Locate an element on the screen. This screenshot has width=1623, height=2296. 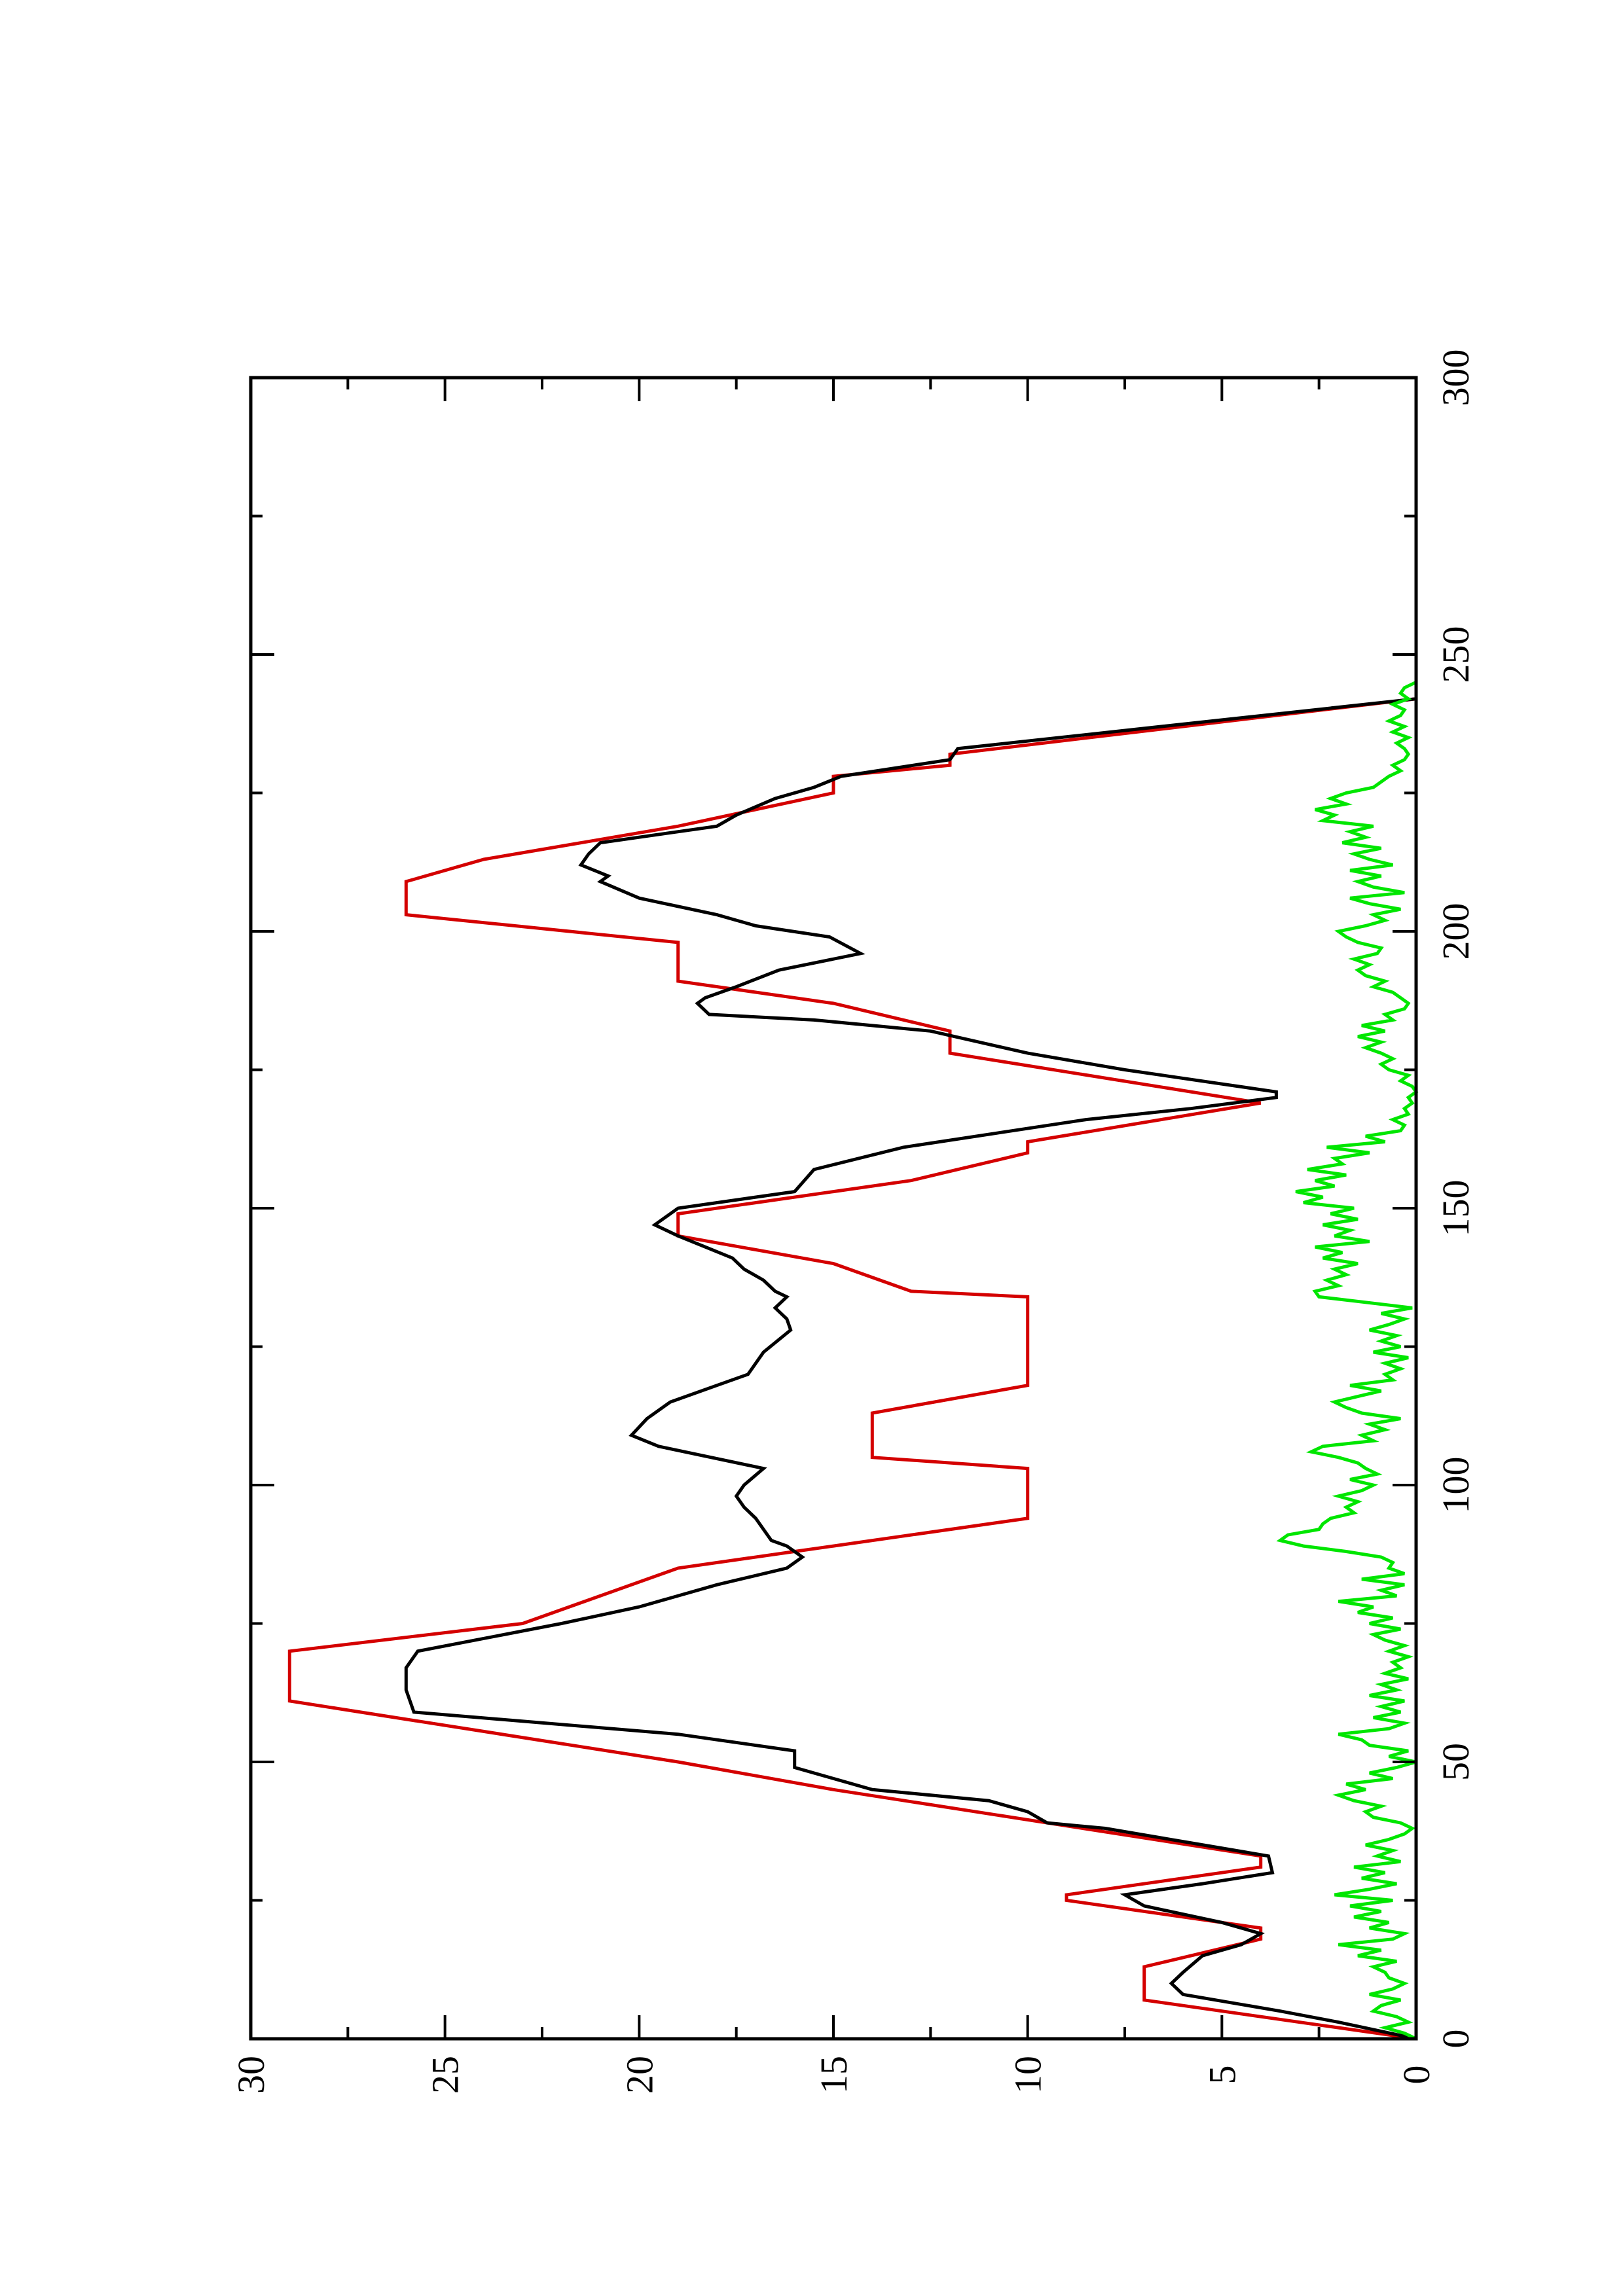
x-tick-label: 0 is located at coordinates (1455, 2039).